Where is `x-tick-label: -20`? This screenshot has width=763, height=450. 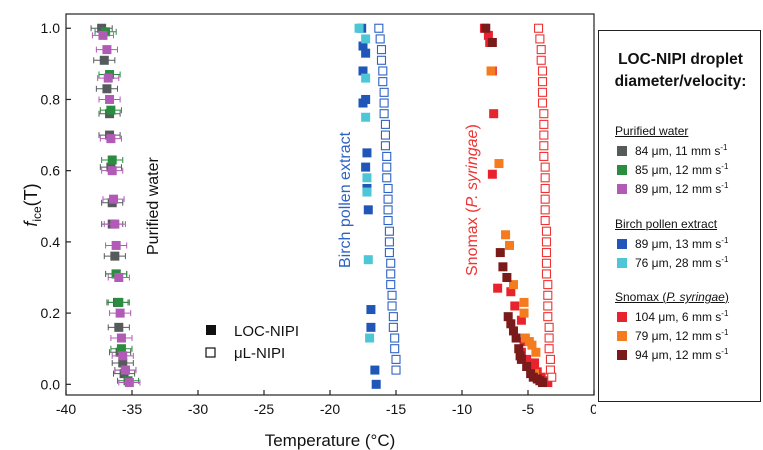
x-tick-label: -20 is located at coordinates (330, 409).